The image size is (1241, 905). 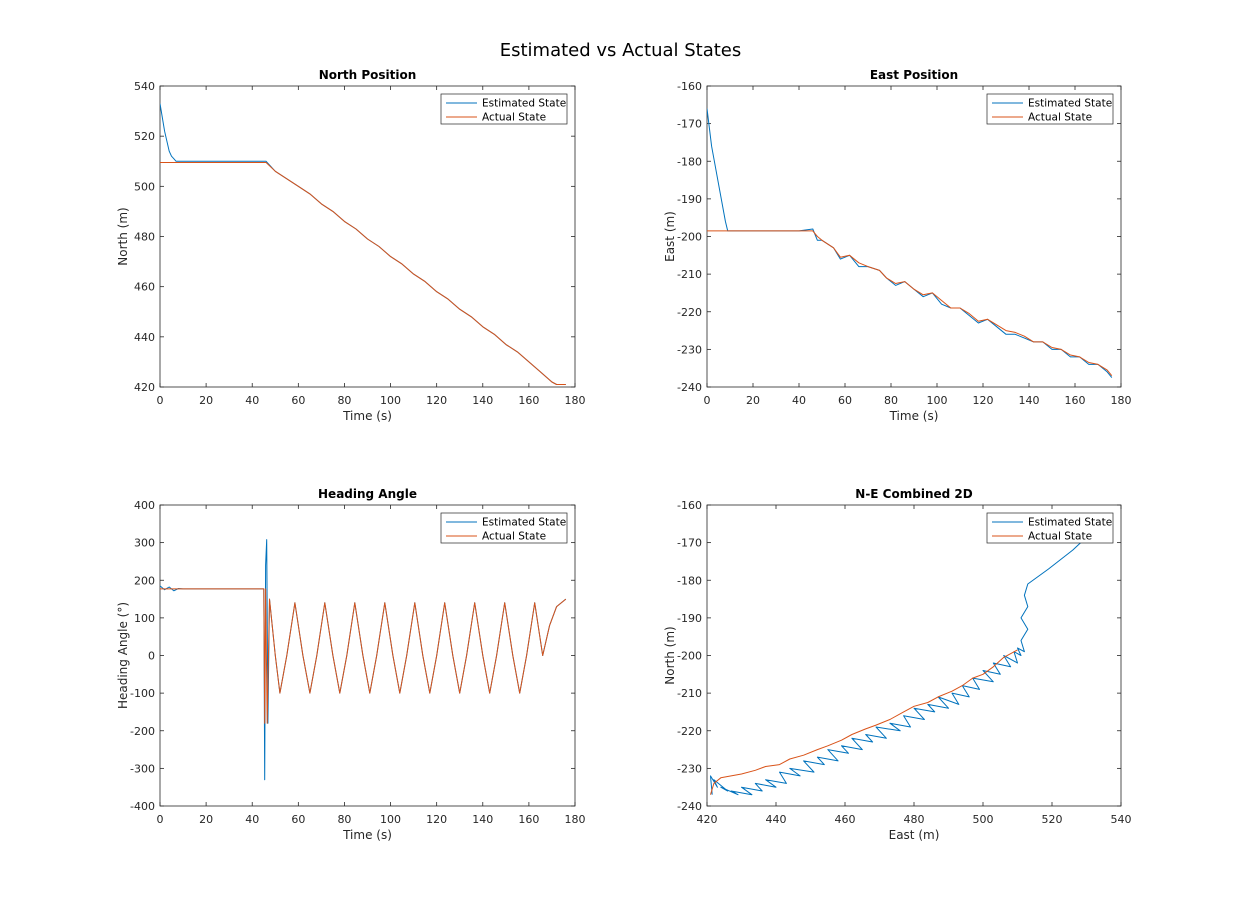 What do you see at coordinates (142, 768) in the screenshot?
I see `y-tick-label: -300` at bounding box center [142, 768].